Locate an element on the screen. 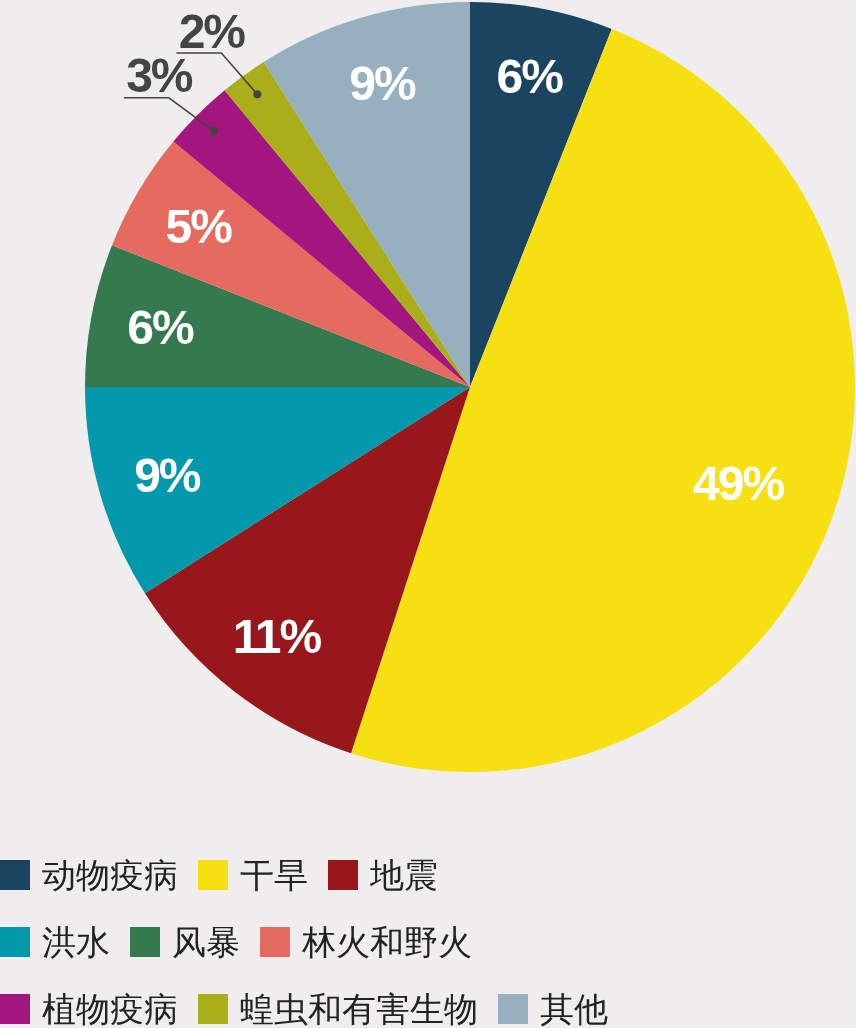 The image size is (856, 1028). legend-label: 洪水 is located at coordinates (76, 942).